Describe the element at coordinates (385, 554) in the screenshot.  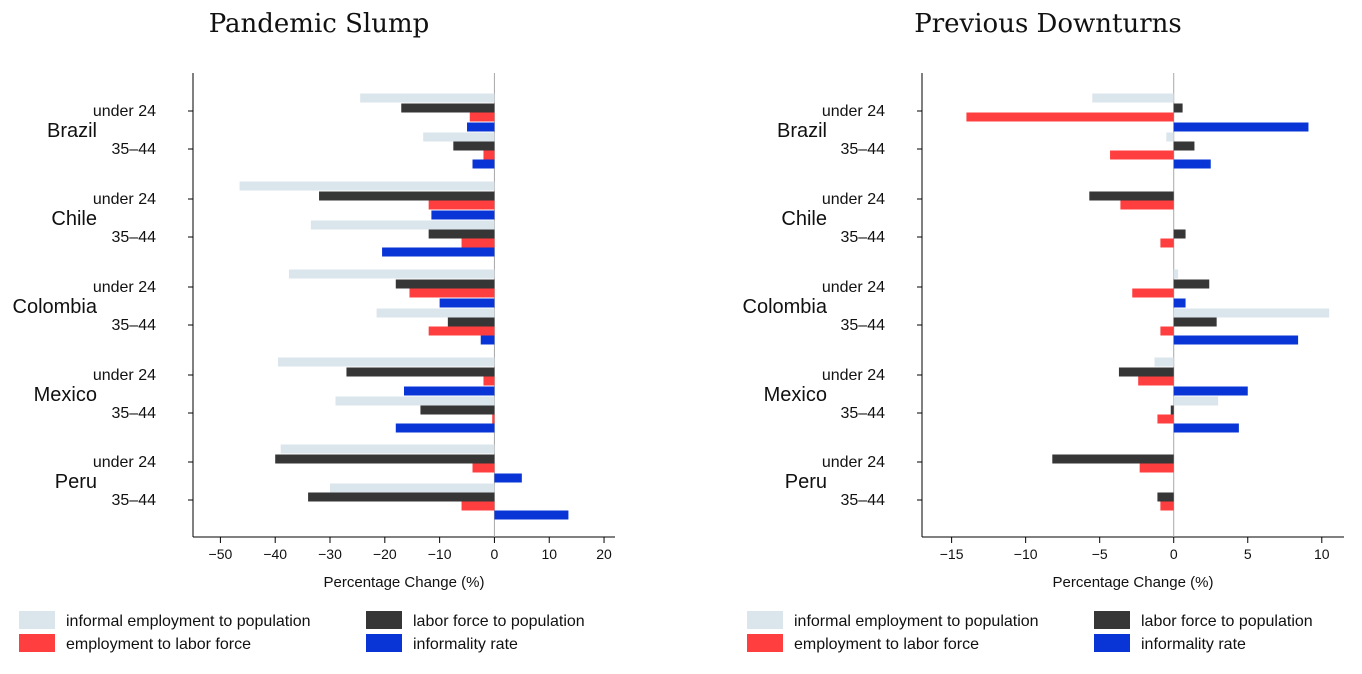
I see `x-tick-label: −20` at that location.